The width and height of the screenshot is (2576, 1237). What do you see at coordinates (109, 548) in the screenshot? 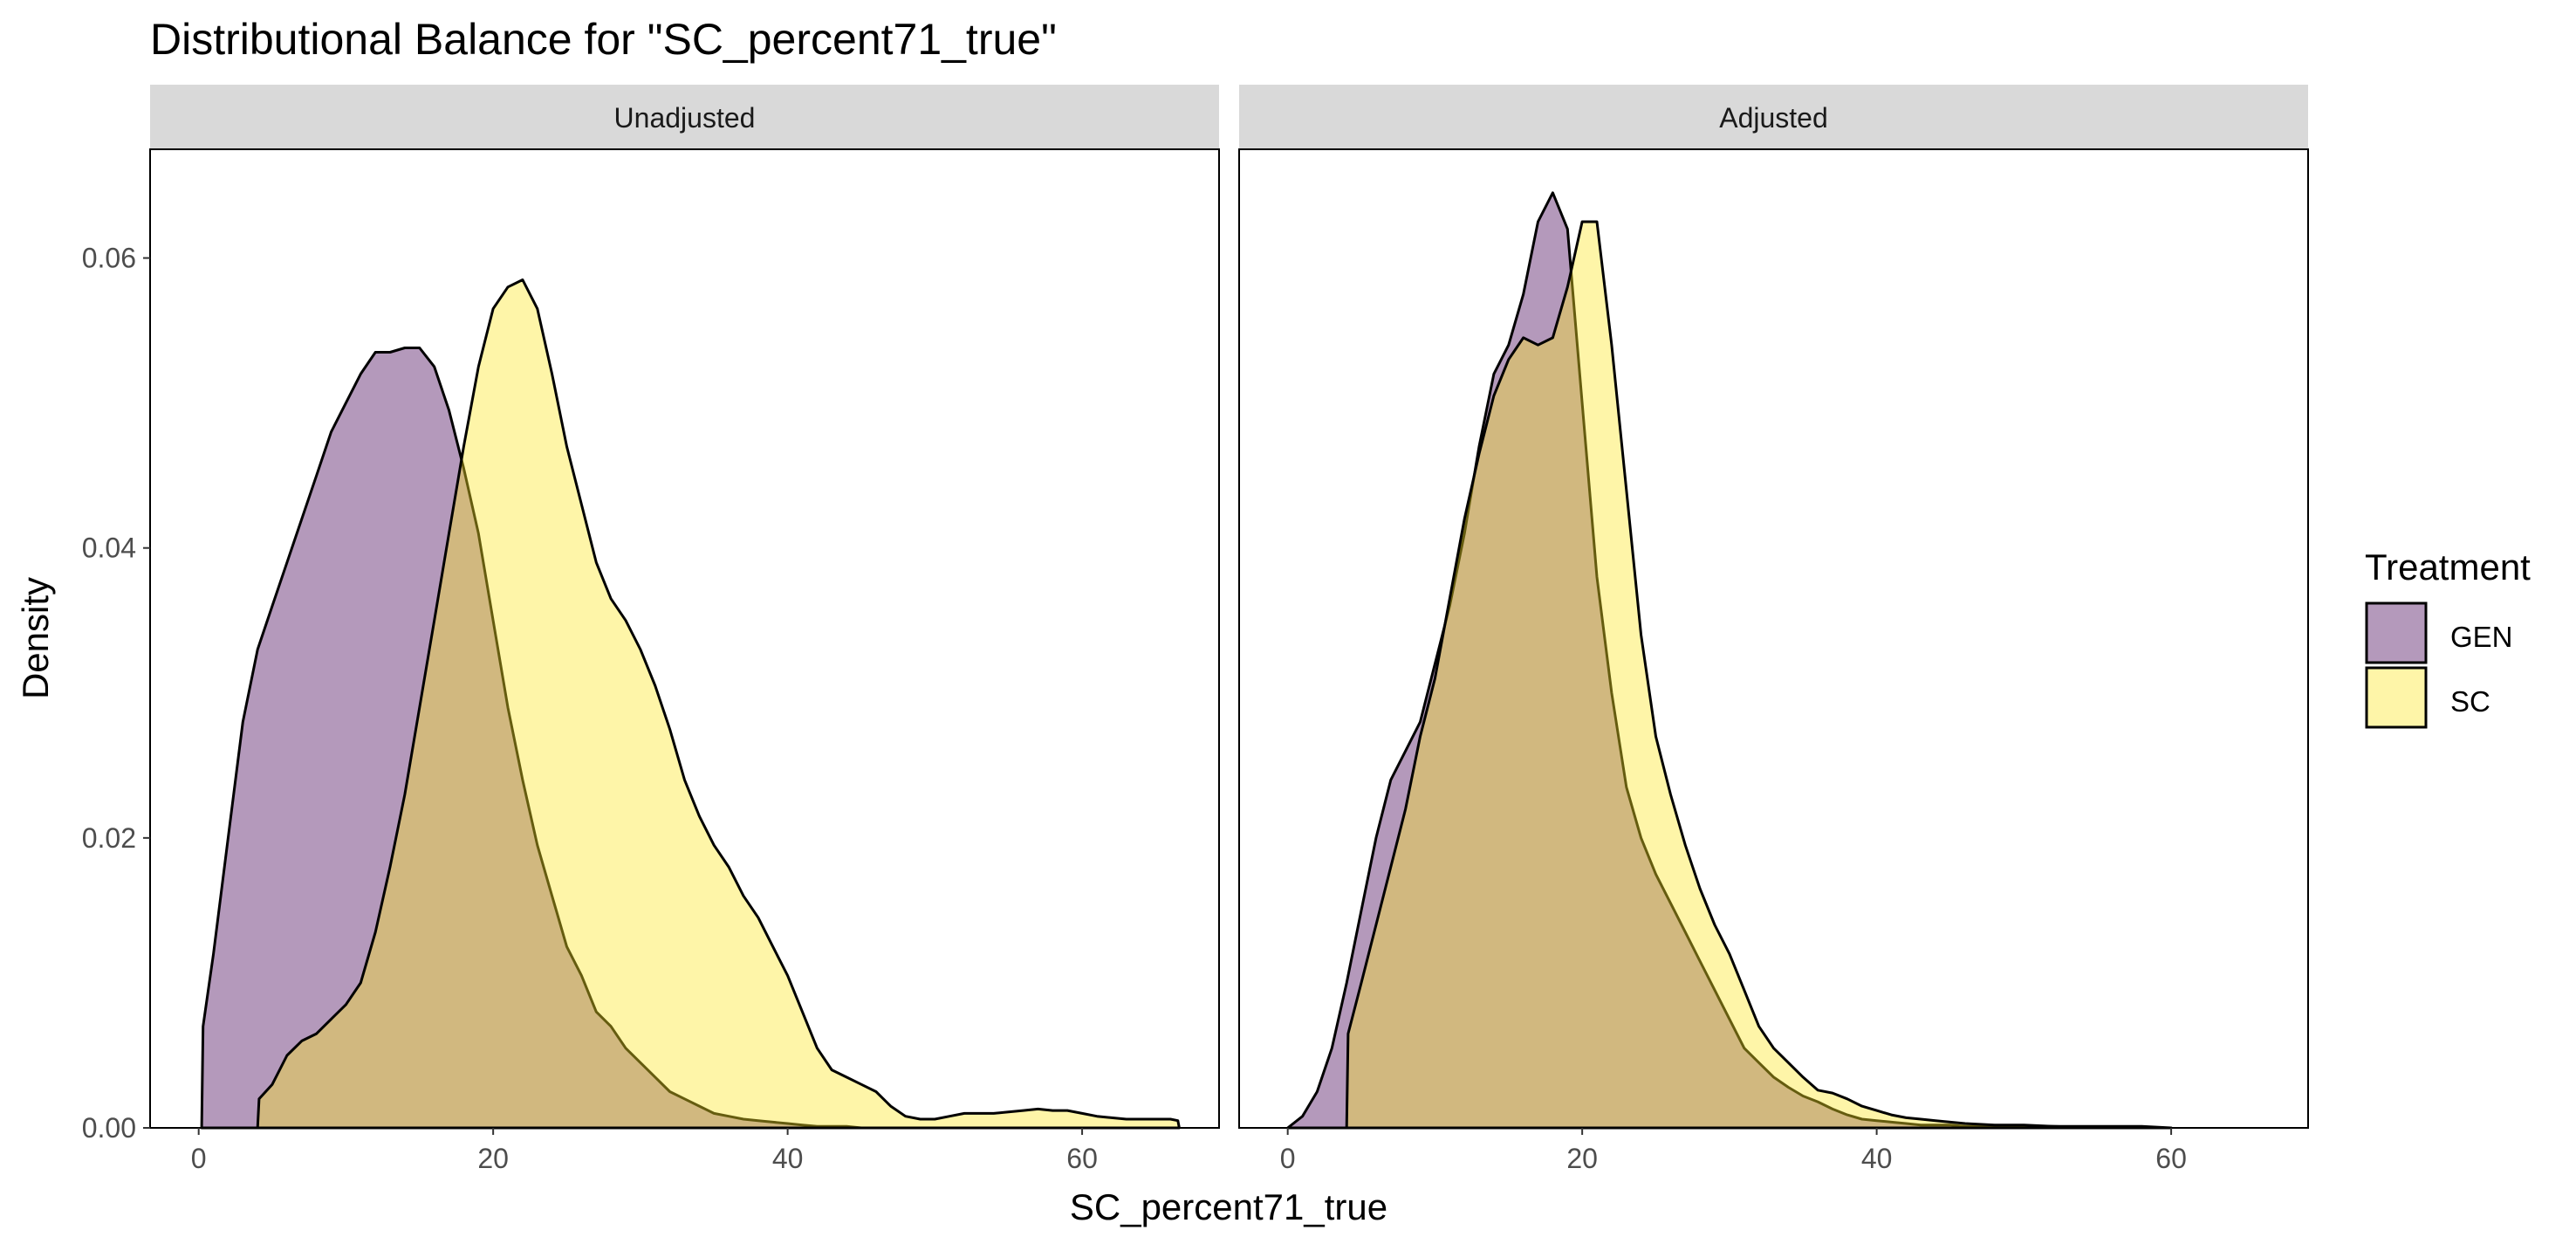
I see `y-tick-label: 0.04` at bounding box center [109, 548].